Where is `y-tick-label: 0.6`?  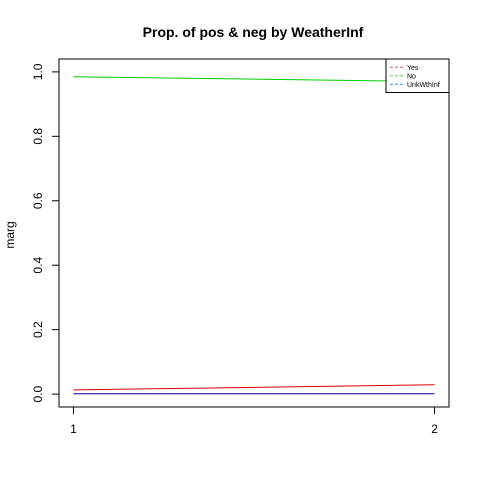 y-tick-label: 0.6 is located at coordinates (38, 200).